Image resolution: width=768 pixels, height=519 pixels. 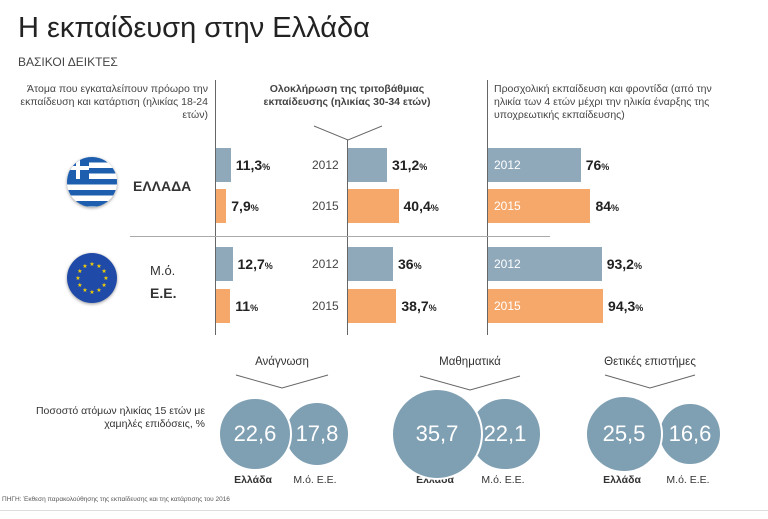 I want to click on page-title: Η εκπαίδευση στην Ελλάδα, so click(x=194, y=28).